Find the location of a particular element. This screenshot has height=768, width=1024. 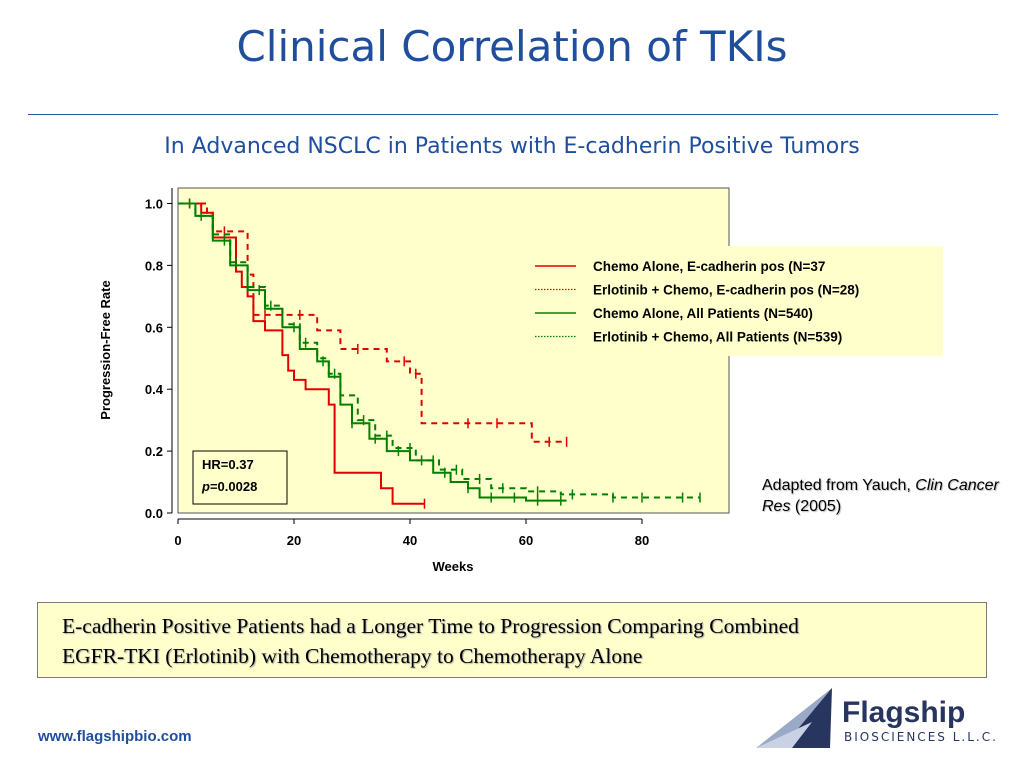

x-tick-label: 0 is located at coordinates (177, 540).